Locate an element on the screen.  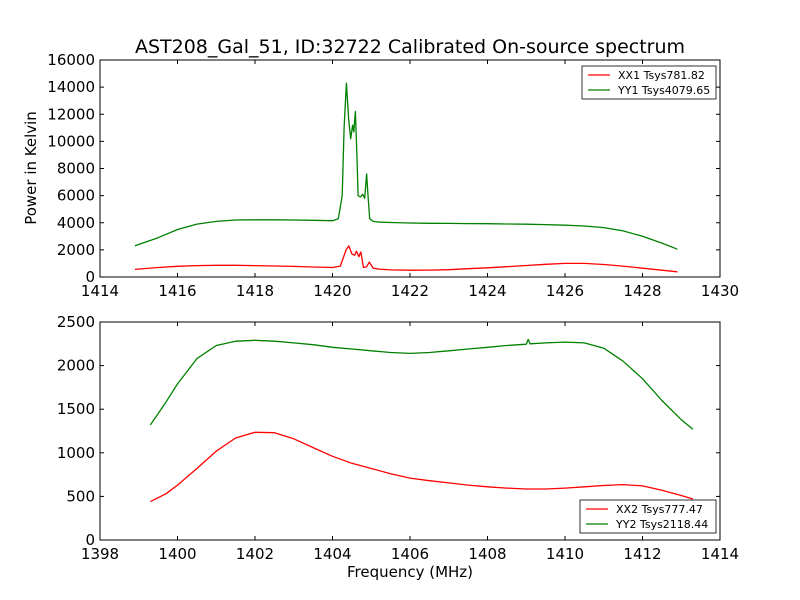
bottom-y-tick-label: 0 is located at coordinates (90, 540).